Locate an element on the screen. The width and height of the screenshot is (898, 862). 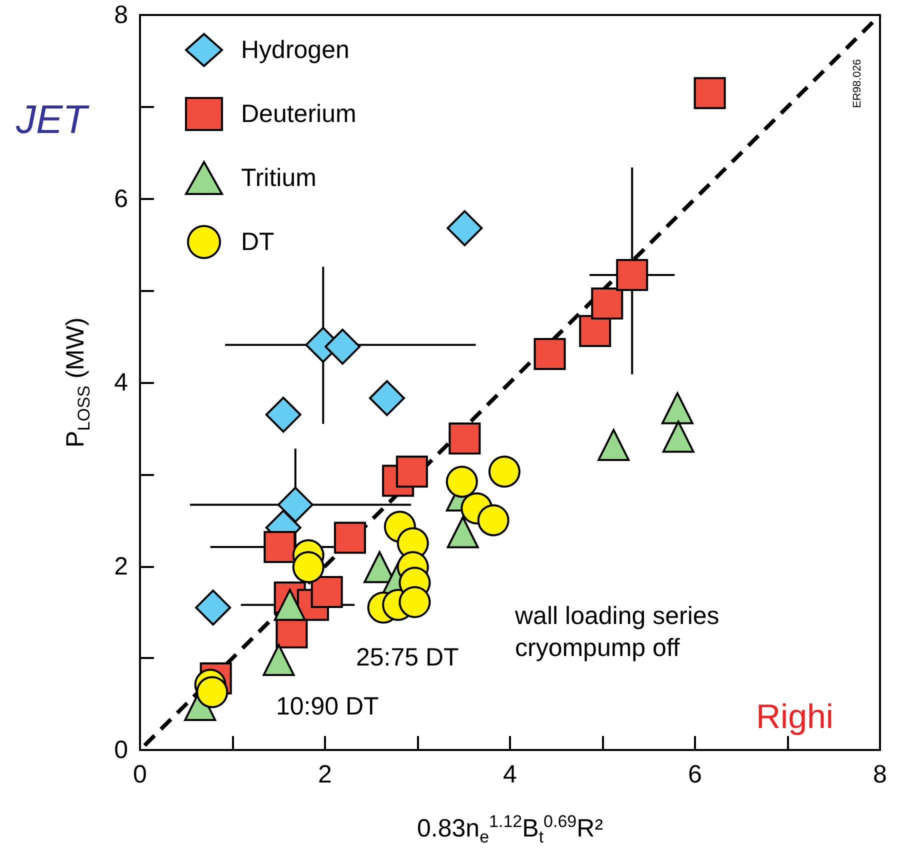
annotation: Righi is located at coordinates (795, 717).